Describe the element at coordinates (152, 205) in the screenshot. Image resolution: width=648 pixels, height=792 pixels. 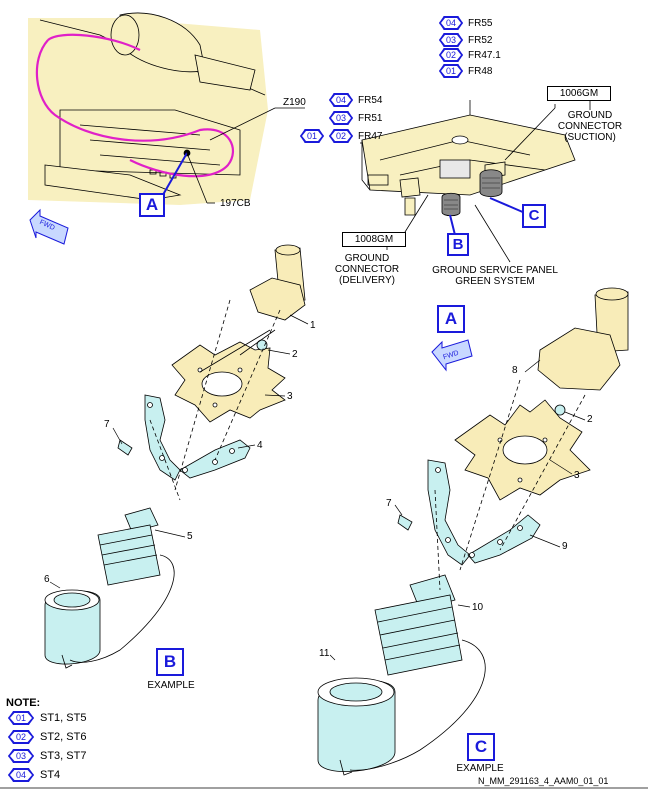
I see `callout-a-top: A` at that location.